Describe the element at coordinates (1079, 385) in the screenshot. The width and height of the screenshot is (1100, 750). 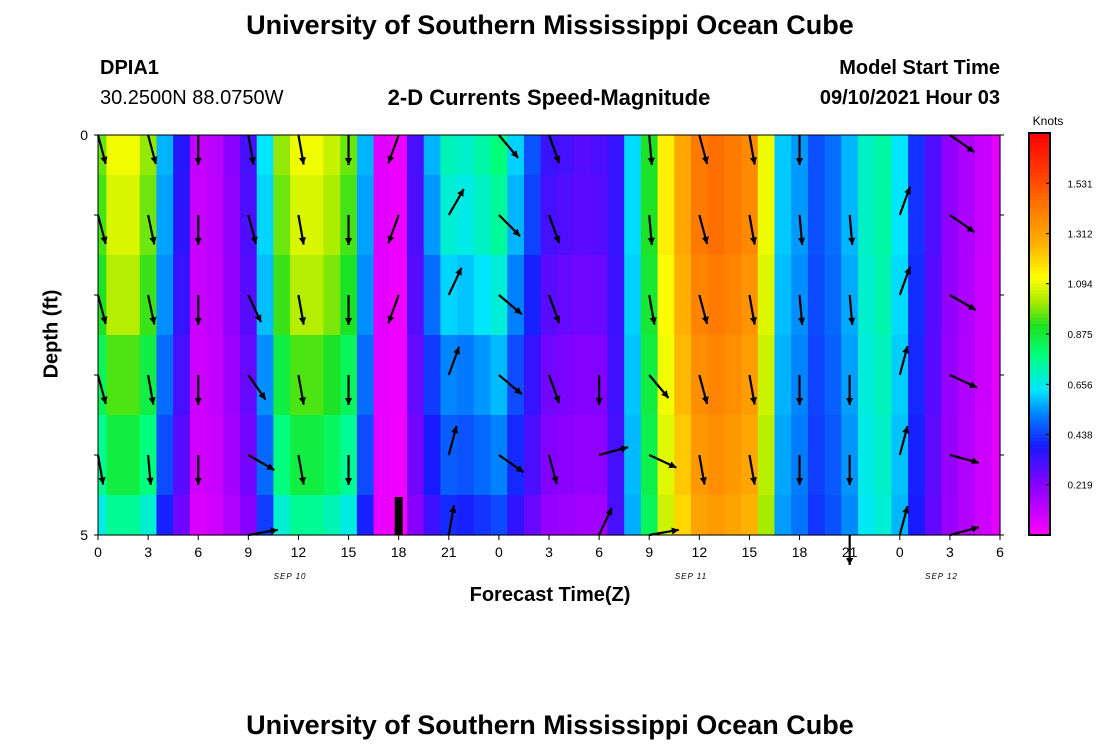
I see `colorbar-tick-label: 0.656` at that location.